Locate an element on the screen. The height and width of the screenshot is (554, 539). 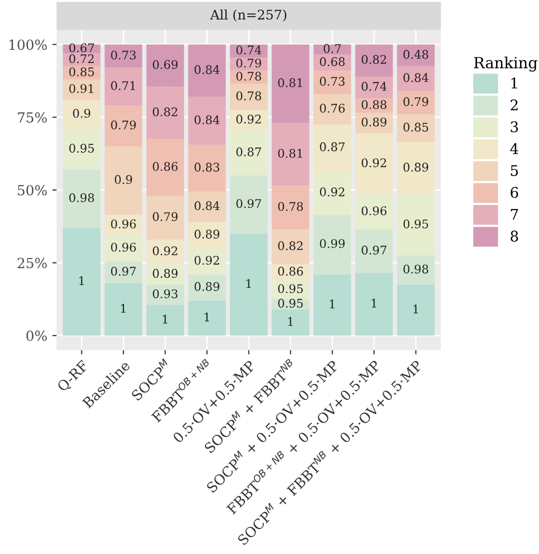
annotation: 0.76 is located at coordinates (332, 108).